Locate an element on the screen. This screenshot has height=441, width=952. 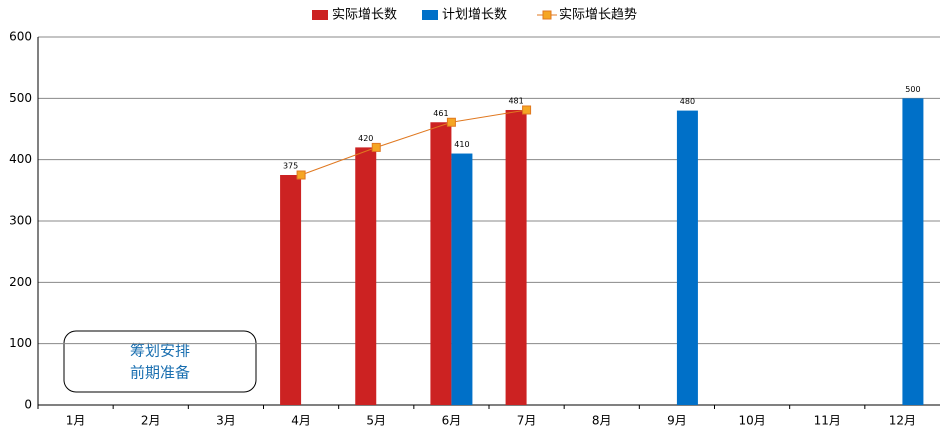
data-label: 420 is located at coordinates (365, 138).